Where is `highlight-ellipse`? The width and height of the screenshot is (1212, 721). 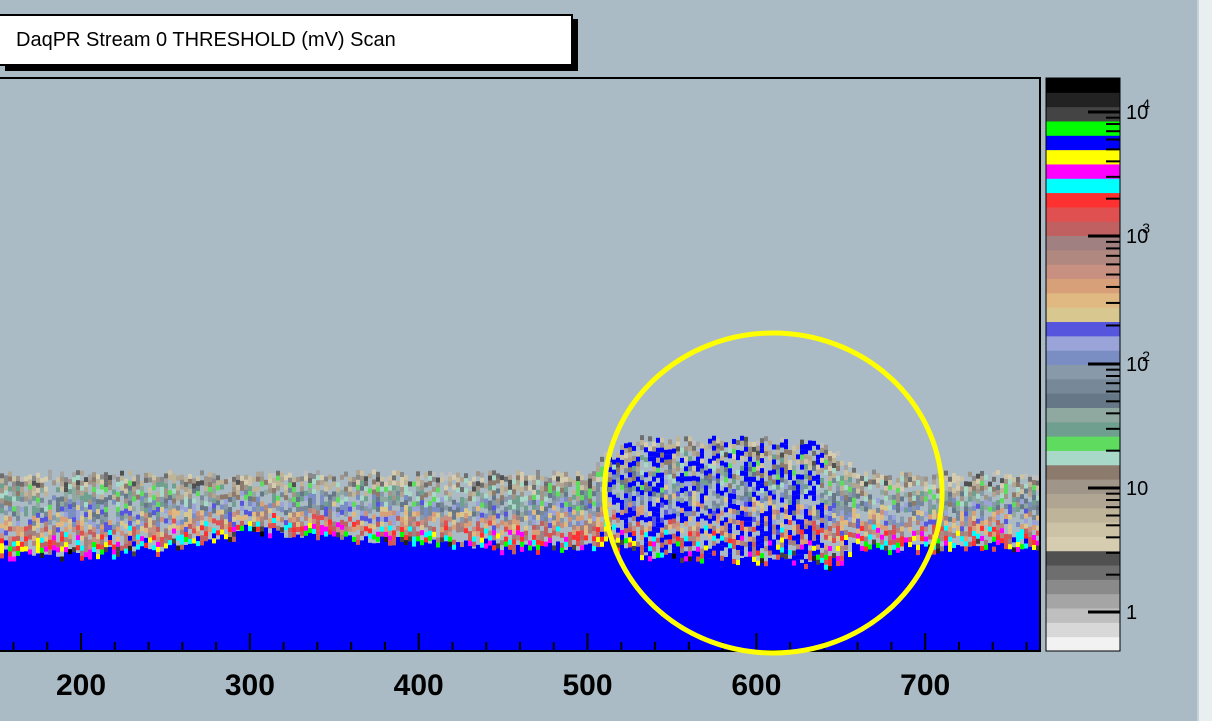
highlight-ellipse is located at coordinates (773, 493).